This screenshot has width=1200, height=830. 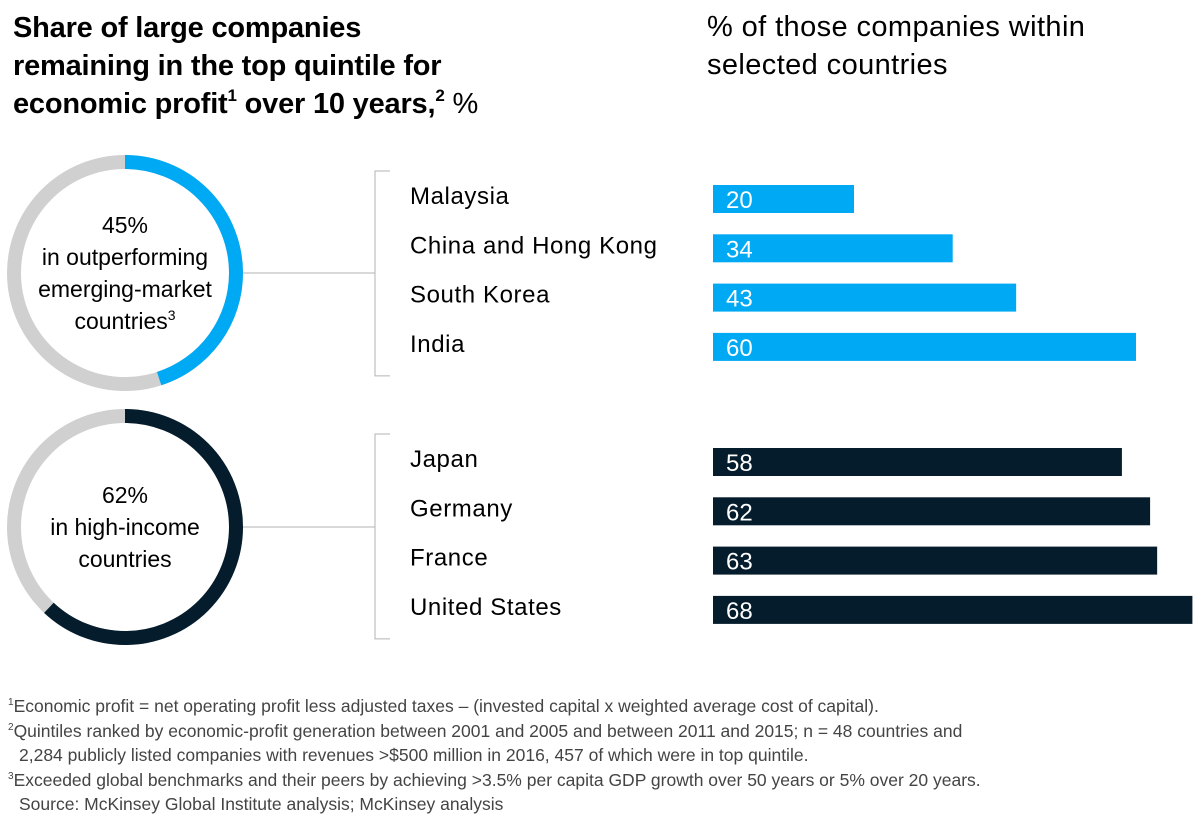 I want to click on bar-value-label: 62, so click(x=739, y=512).